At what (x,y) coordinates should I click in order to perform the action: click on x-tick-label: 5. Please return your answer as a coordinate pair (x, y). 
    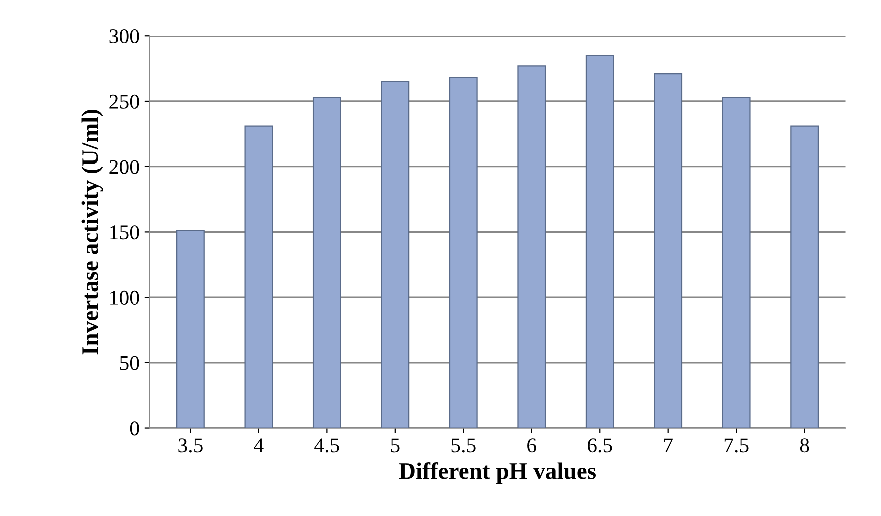
    Looking at the image, I should click on (395, 445).